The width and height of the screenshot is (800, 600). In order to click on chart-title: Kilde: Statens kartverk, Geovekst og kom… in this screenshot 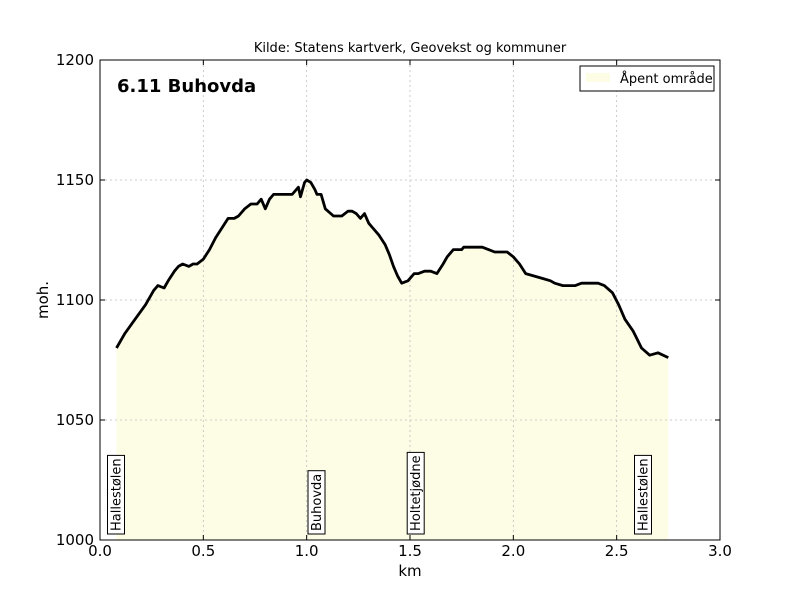, I will do `click(410, 48)`.